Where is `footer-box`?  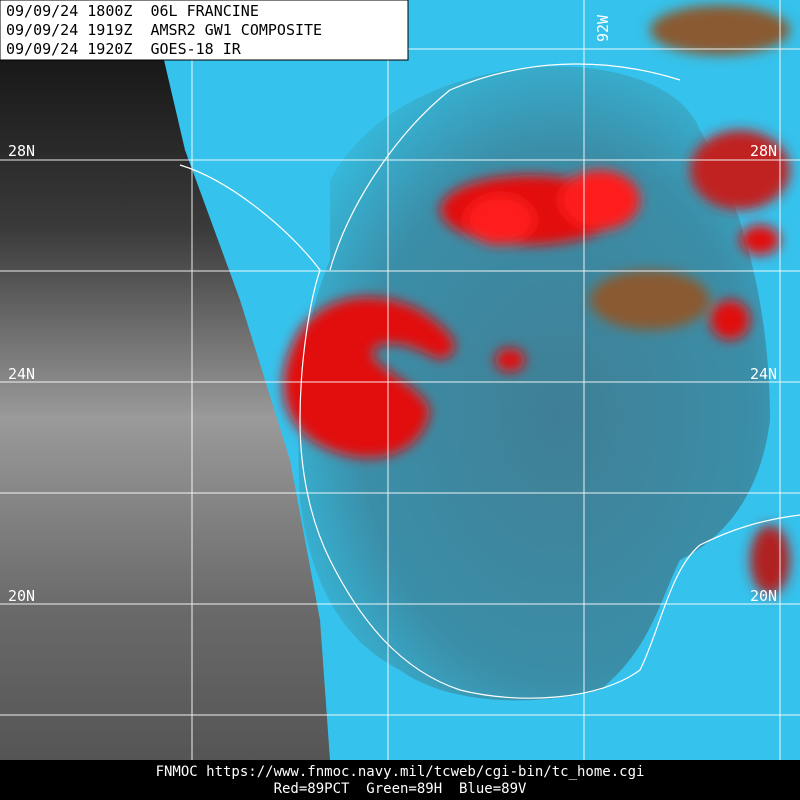 footer-box is located at coordinates (400, 780).